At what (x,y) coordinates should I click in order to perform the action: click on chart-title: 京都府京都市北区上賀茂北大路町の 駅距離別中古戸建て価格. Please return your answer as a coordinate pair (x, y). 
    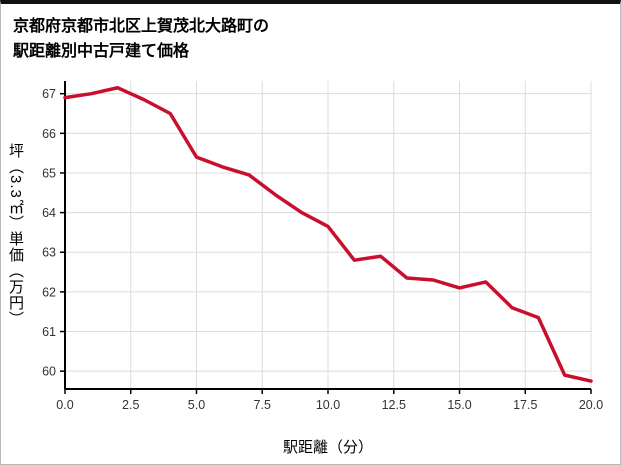
    Looking at the image, I should click on (310, 34).